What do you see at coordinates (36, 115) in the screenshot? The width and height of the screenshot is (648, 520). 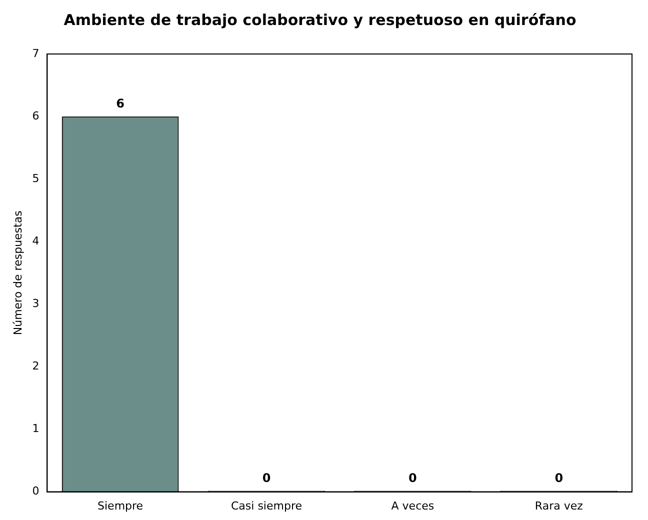 I see `y-tick-label: 6` at bounding box center [36, 115].